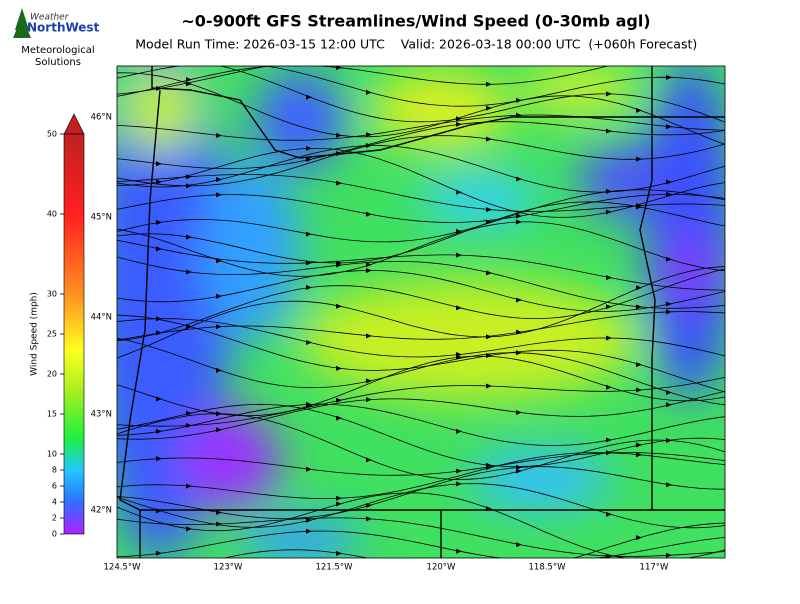  What do you see at coordinates (101, 511) in the screenshot?
I see `lat-label: 42°N` at bounding box center [101, 511].